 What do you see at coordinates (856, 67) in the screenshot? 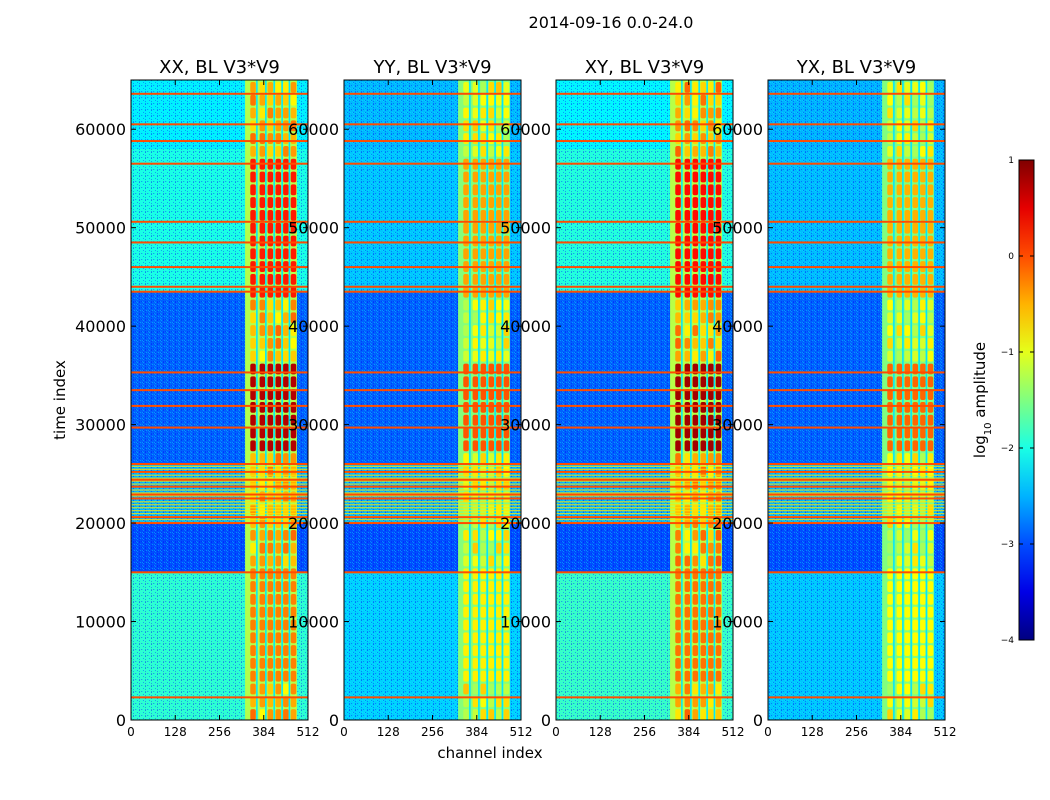
I see `panel-title: YX, BL V3*V9` at bounding box center [856, 67].